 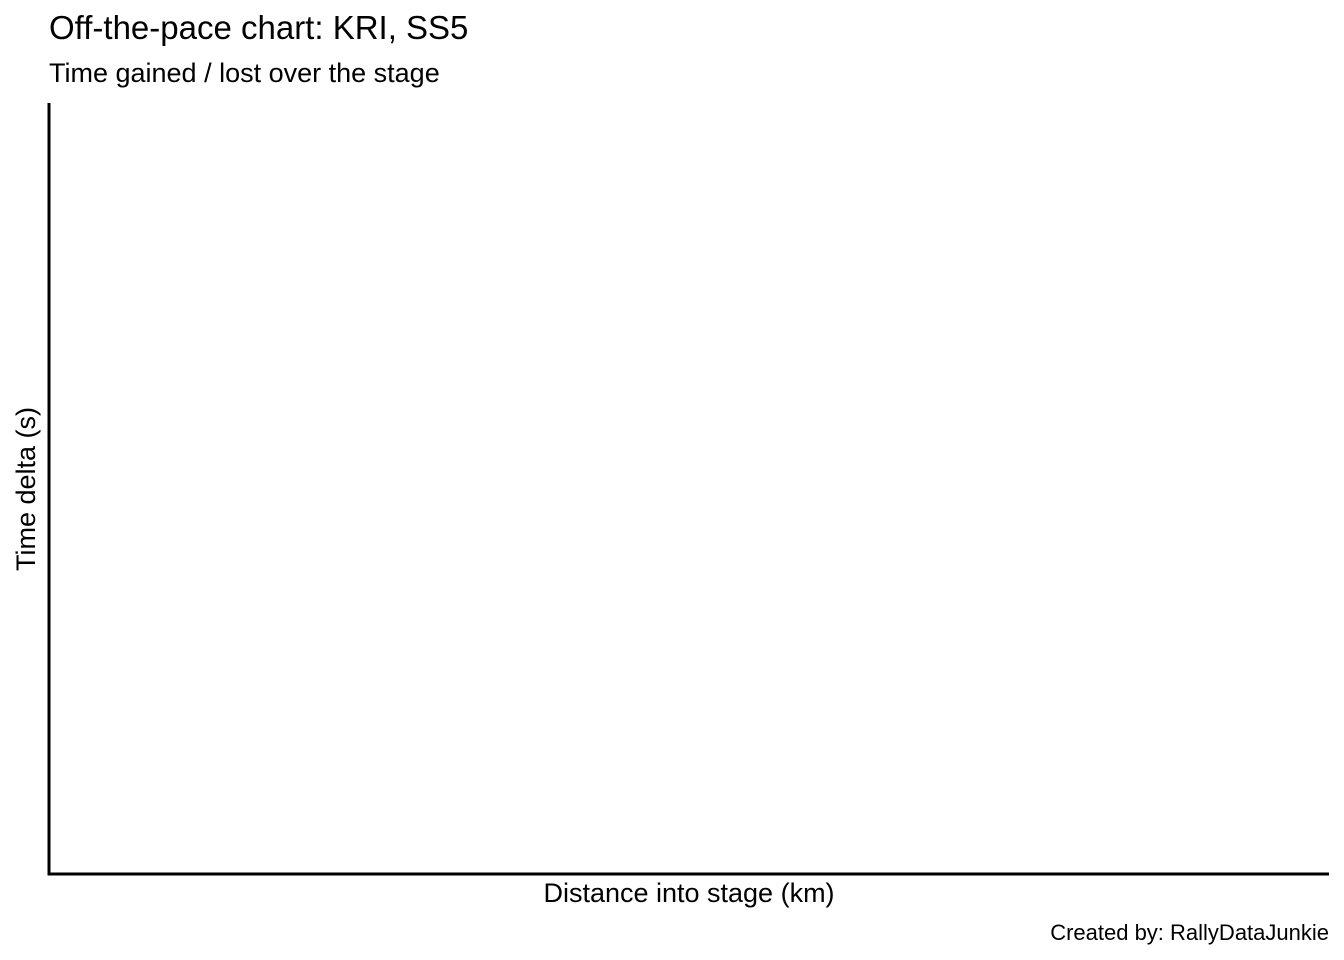 What do you see at coordinates (26, 489) in the screenshot?
I see `y-axis-label: Time delta (s)` at bounding box center [26, 489].